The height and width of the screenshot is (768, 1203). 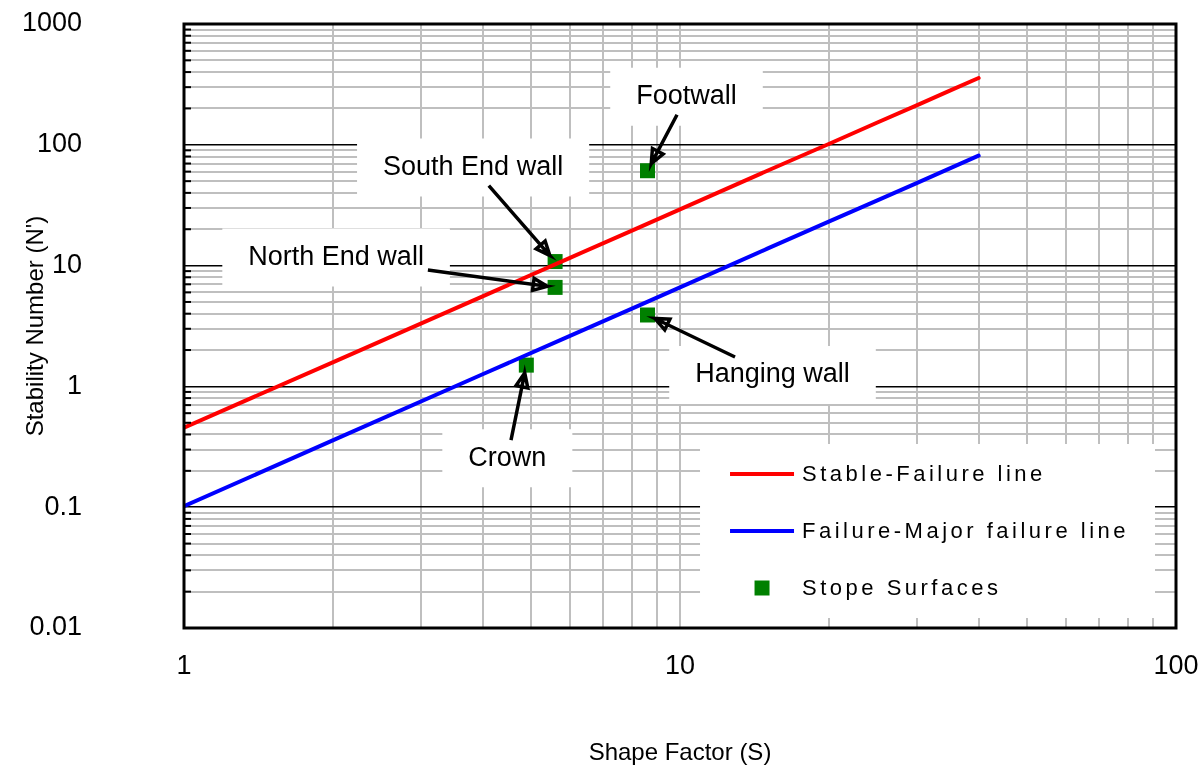 I want to click on legend-label: Stable-Failure line, so click(x=924, y=474).